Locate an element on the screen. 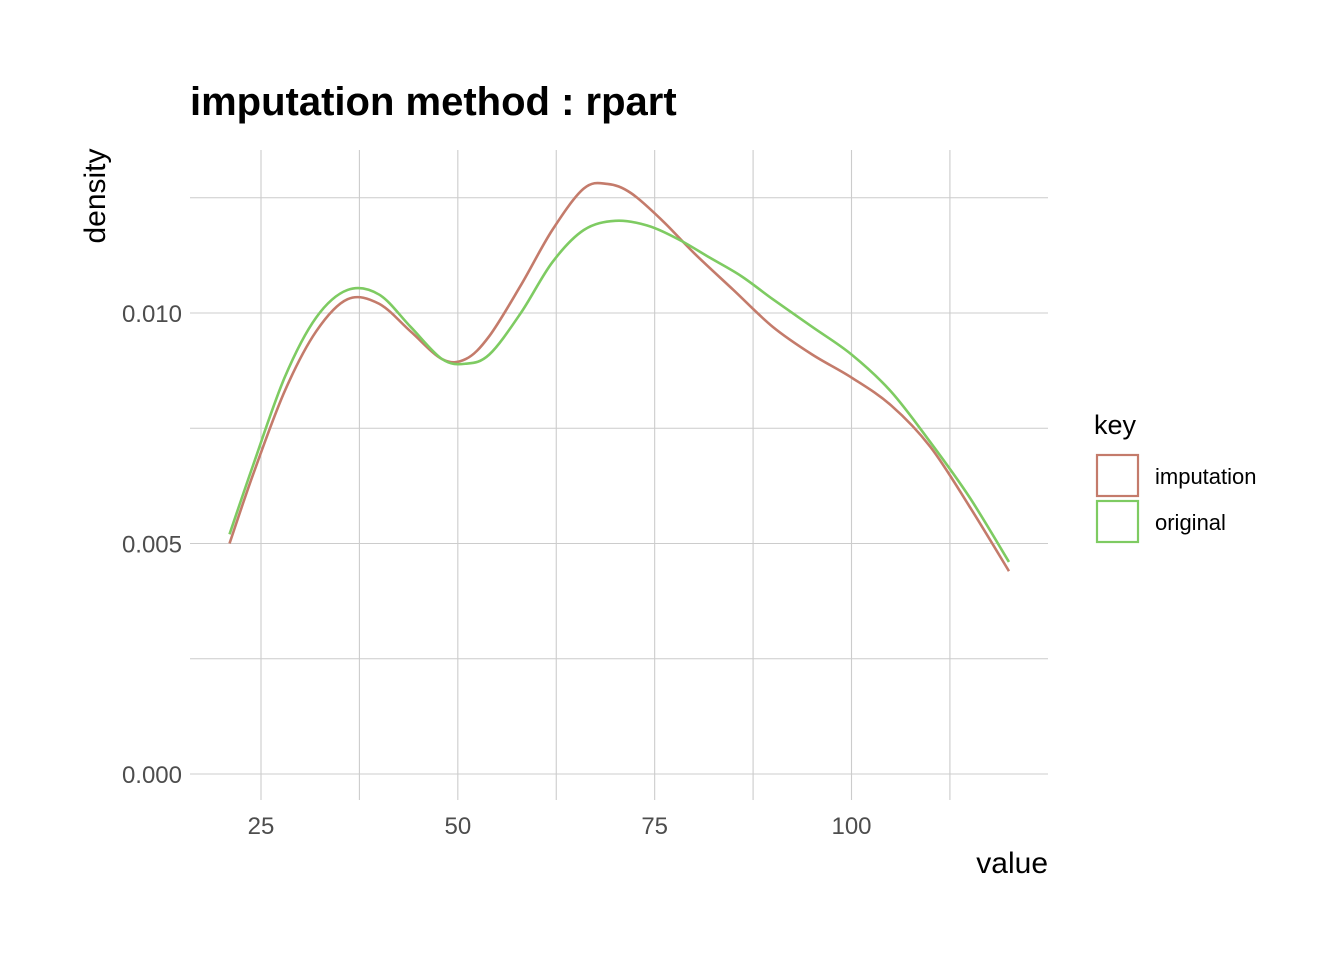 The image size is (1344, 960). legend-label-imputation: imputation is located at coordinates (1206, 476).